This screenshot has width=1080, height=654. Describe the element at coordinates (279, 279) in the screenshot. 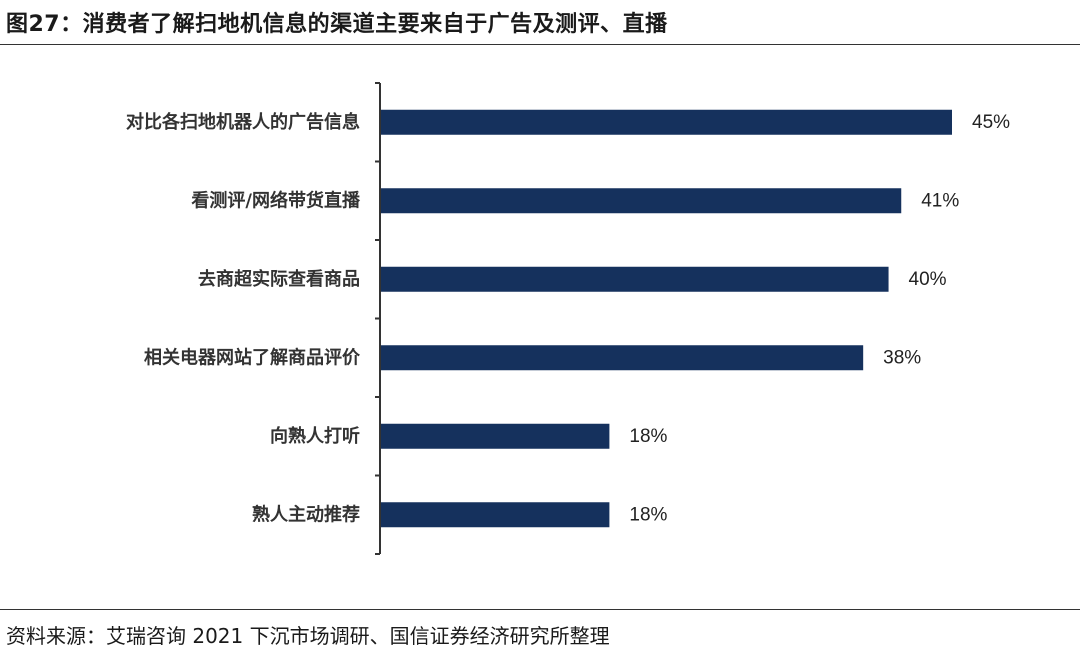

I see `category-label: 去商超实际查看商品` at that location.